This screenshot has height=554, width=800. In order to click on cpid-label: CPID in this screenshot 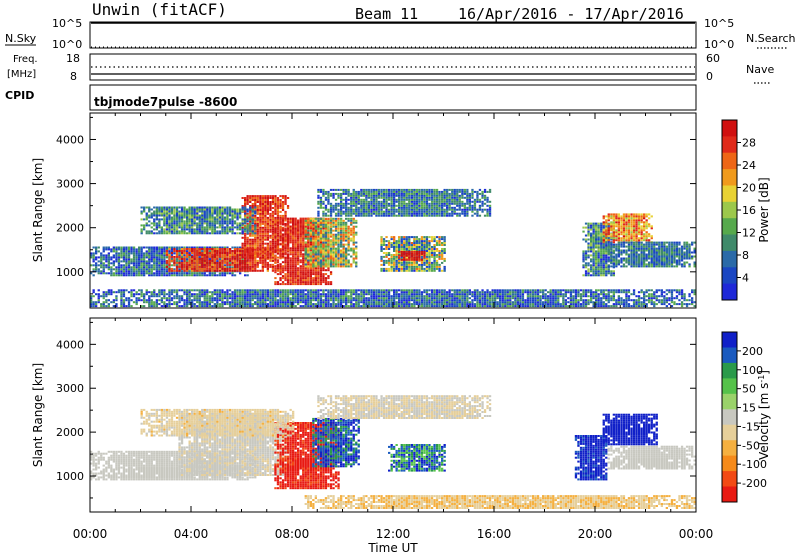, I will do `click(19, 95)`.